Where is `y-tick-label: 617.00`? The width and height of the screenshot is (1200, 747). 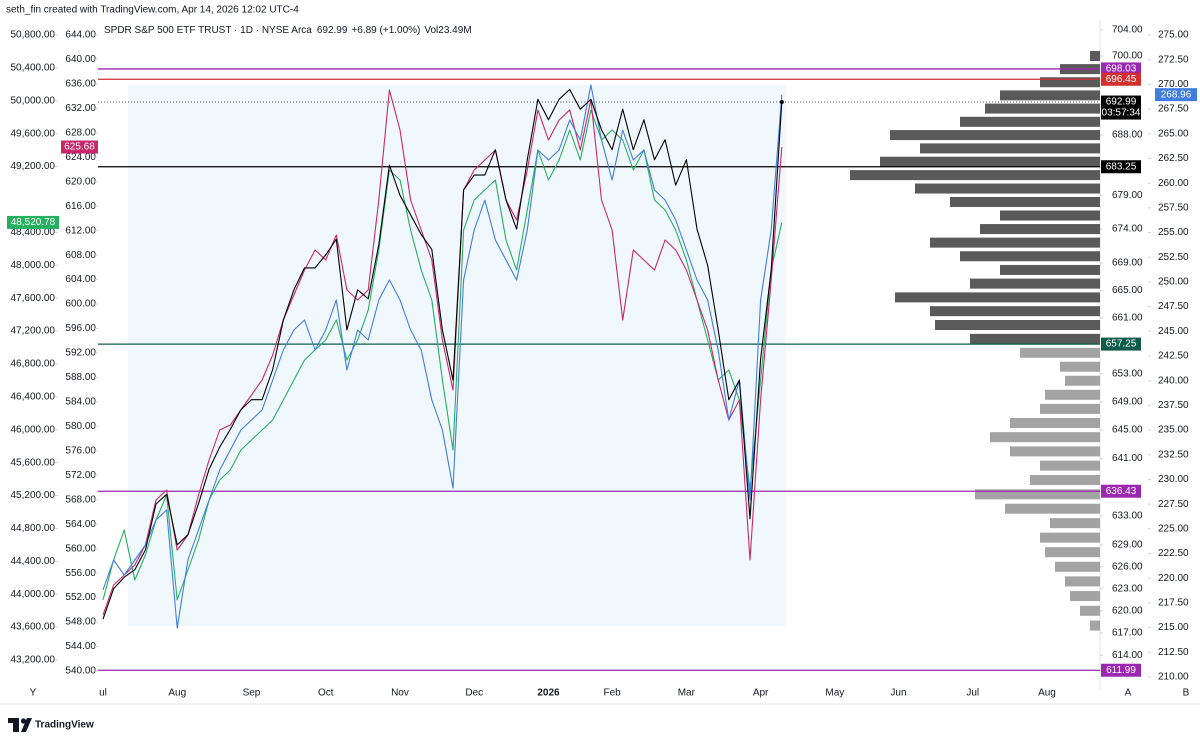
y-tick-label: 617.00 is located at coordinates (1127, 633).